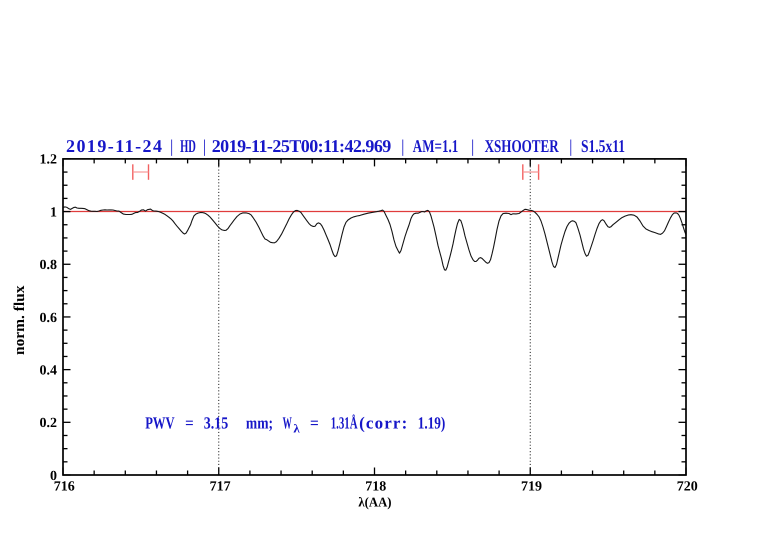 This screenshot has width=782, height=542. What do you see at coordinates (160, 423) in the screenshot?
I see `svg-text: PWV` at bounding box center [160, 423].